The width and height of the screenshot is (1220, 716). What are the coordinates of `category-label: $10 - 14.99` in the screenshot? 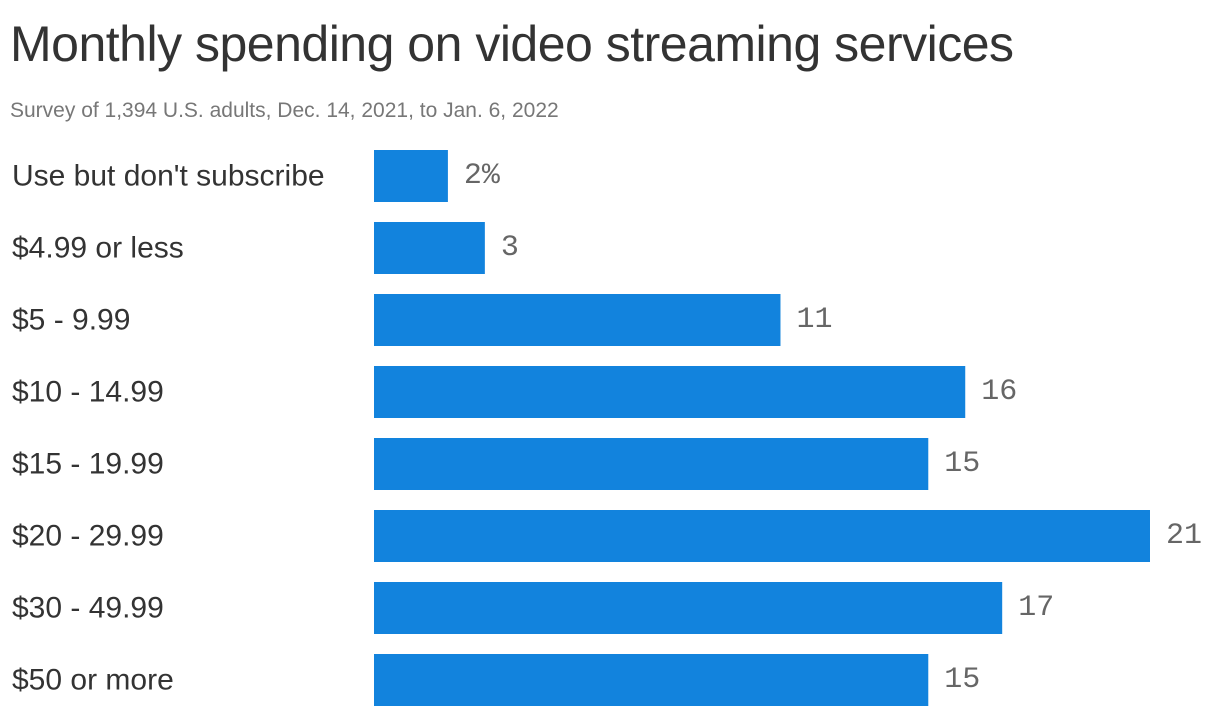 It's located at (88, 392).